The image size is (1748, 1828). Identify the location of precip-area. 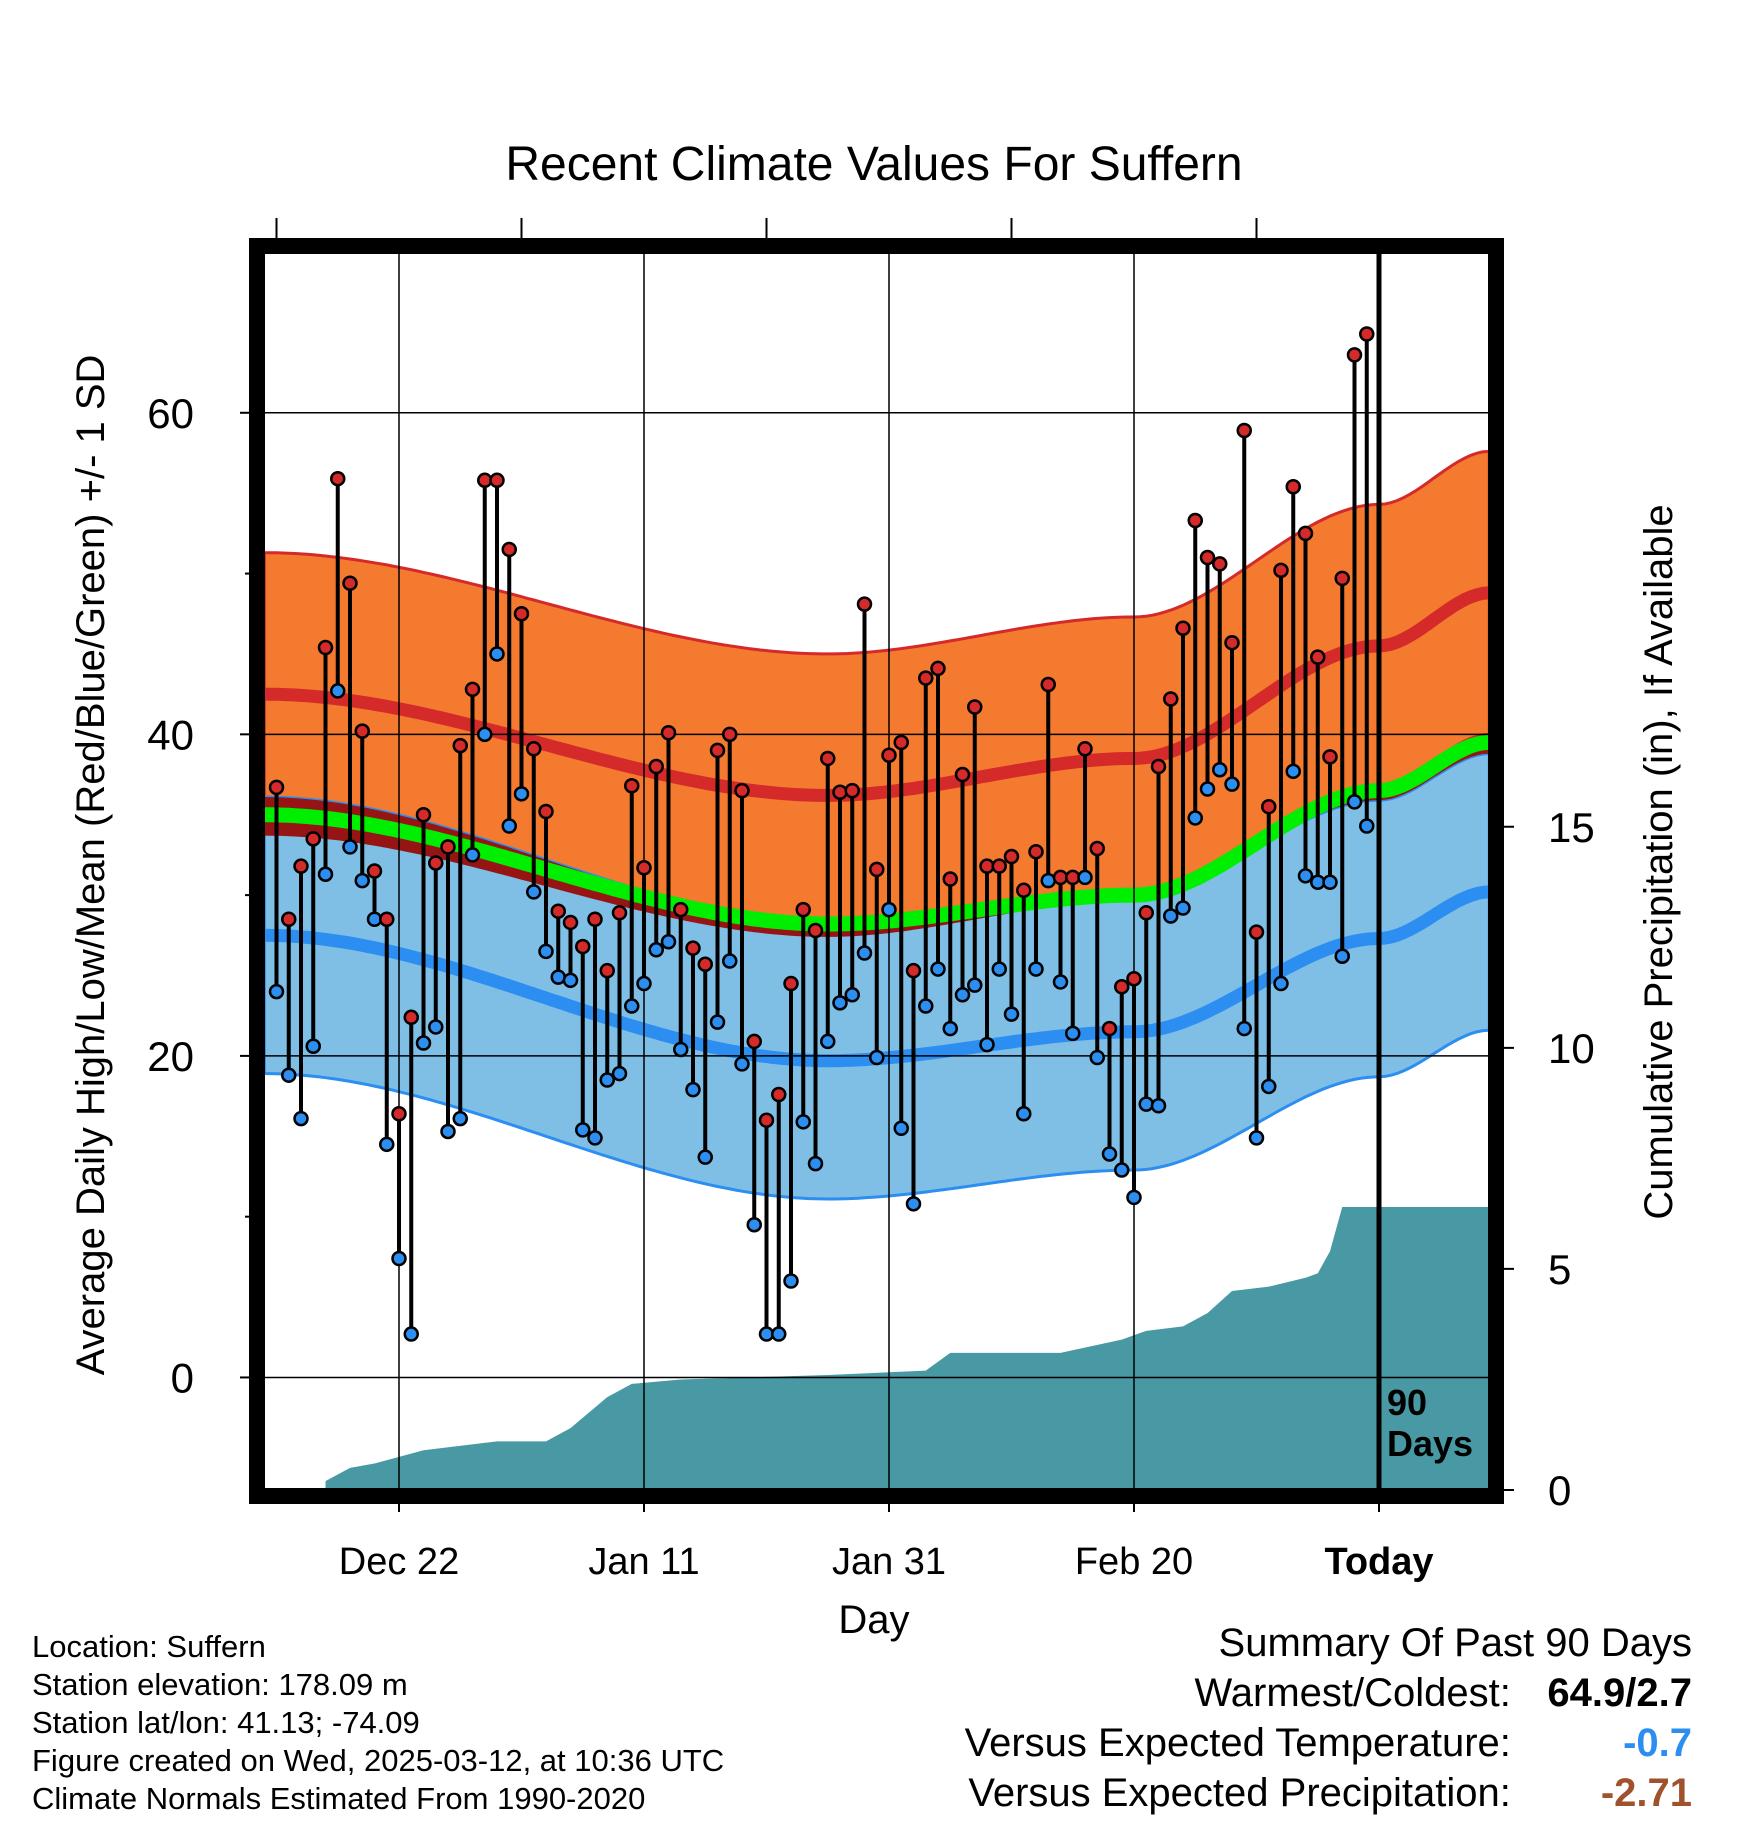
(907, 1317).